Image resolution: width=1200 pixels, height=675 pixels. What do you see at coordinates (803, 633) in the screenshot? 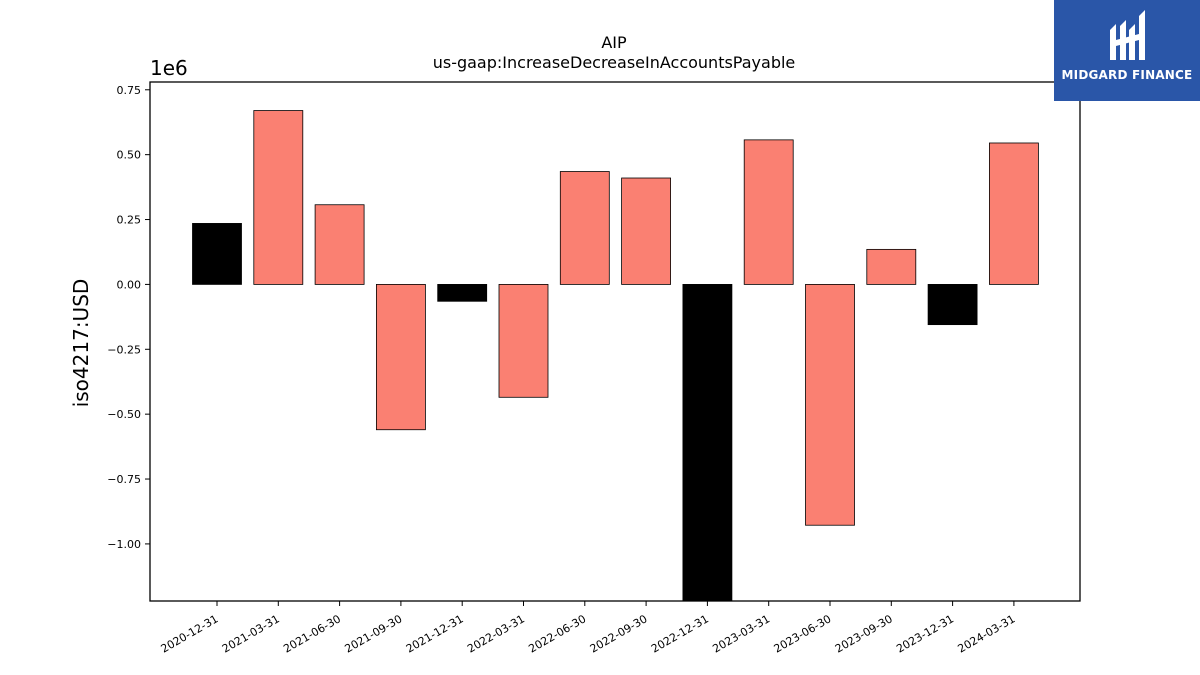
I see `x-tick-label: 2023-06-30` at bounding box center [803, 633].